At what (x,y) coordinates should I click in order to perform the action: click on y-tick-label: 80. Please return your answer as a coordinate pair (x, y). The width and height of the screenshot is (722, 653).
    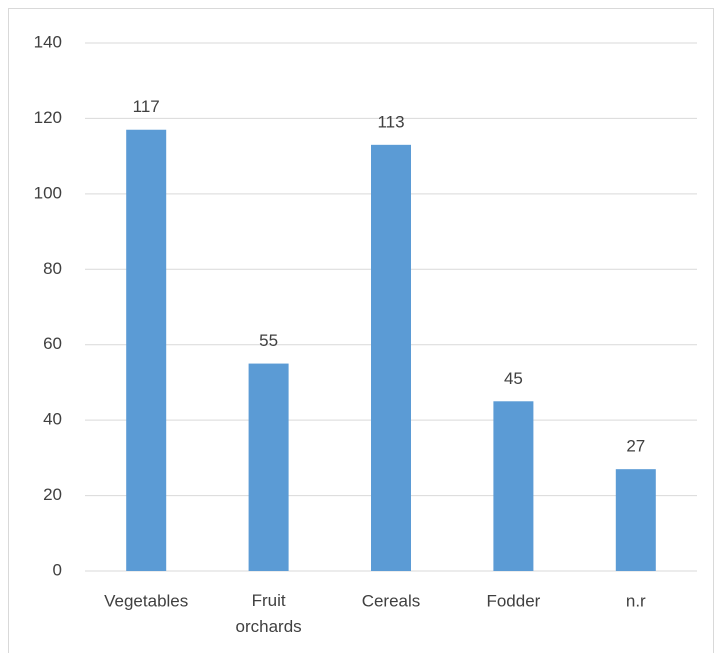
    Looking at the image, I should click on (52, 268).